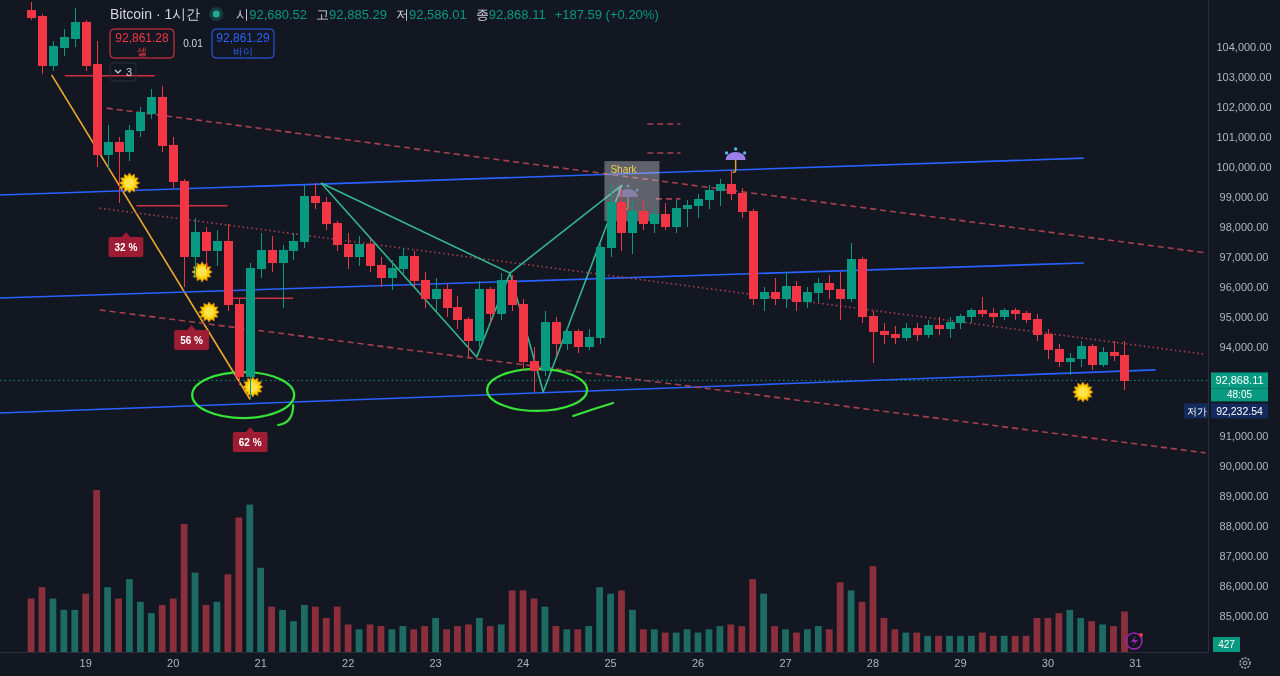  I want to click on ohlc-value: 고92,885.29, so click(351, 14).